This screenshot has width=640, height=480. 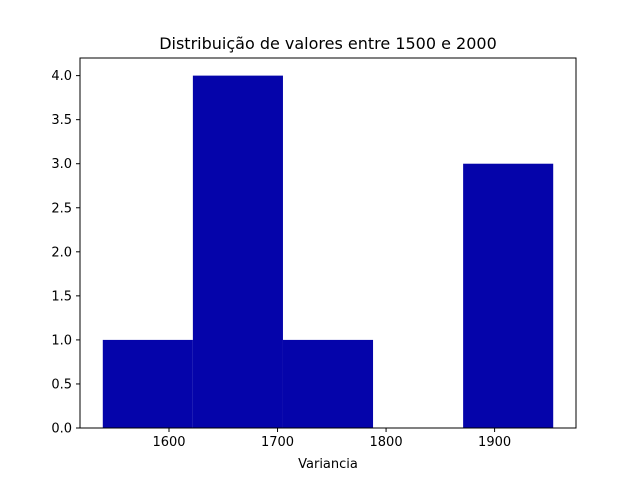 I want to click on y-tick-label: 3.0, so click(x=61, y=164).